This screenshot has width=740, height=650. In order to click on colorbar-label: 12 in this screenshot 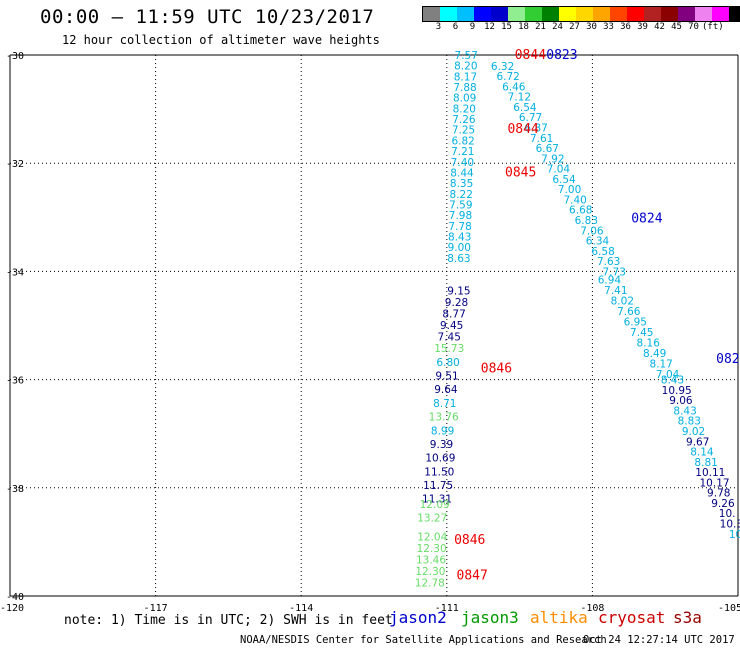, I will do `click(489, 27)`.